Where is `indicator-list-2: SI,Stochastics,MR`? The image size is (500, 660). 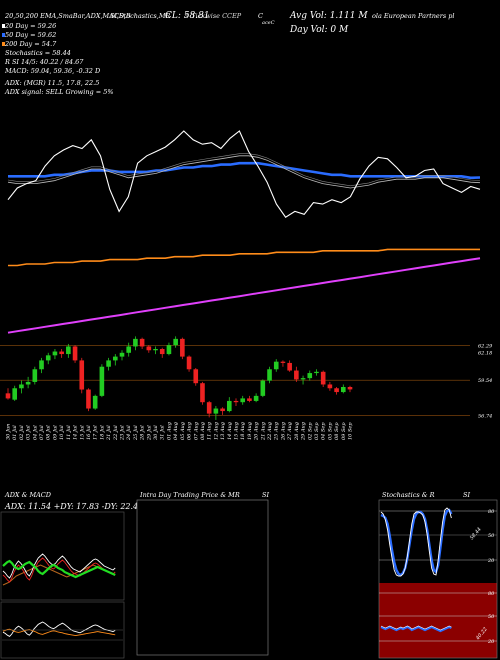
indicator-list-2: SI,Stochastics,MR is located at coordinates (140, 16).